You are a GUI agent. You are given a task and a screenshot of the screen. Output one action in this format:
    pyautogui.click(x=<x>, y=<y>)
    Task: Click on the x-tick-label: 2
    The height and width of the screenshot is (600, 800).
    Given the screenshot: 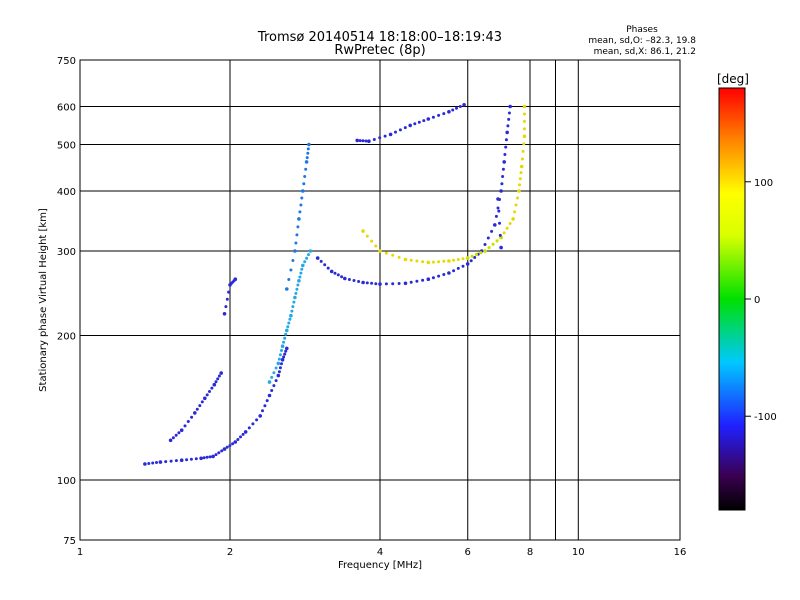 What is the action you would take?
    pyautogui.click(x=230, y=552)
    